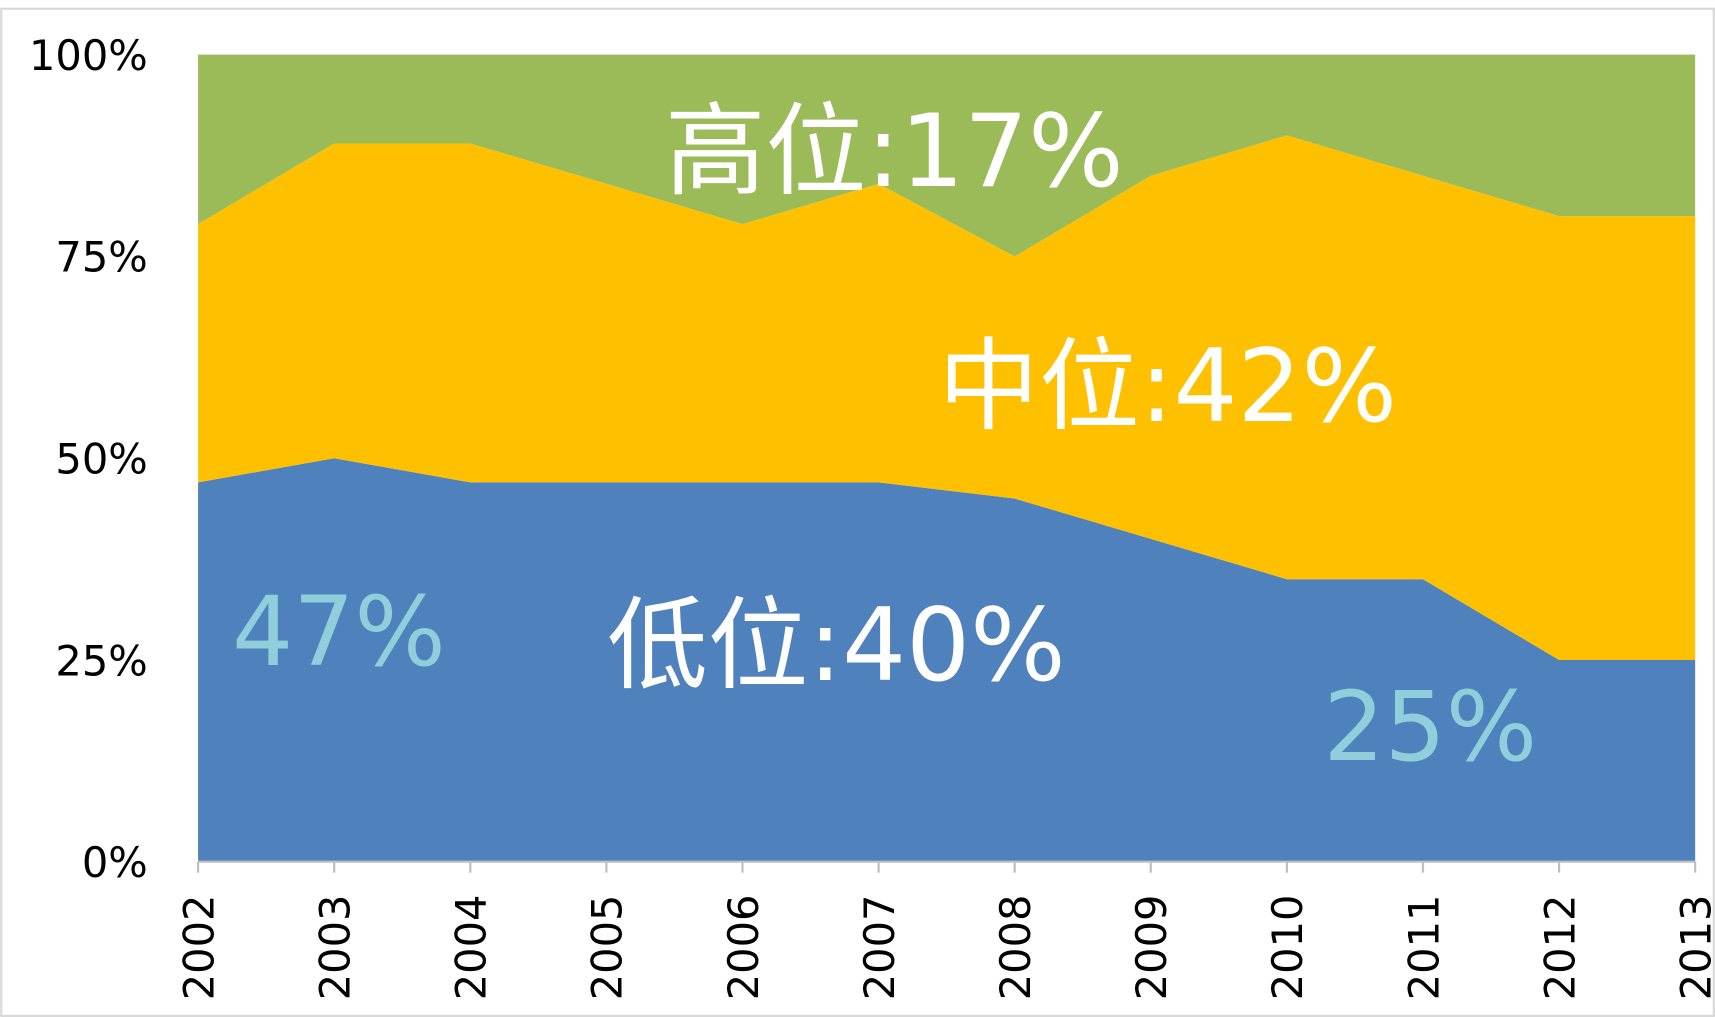 The height and width of the screenshot is (1017, 1715). I want to click on x-tick-label: 2012, so click(1559, 948).